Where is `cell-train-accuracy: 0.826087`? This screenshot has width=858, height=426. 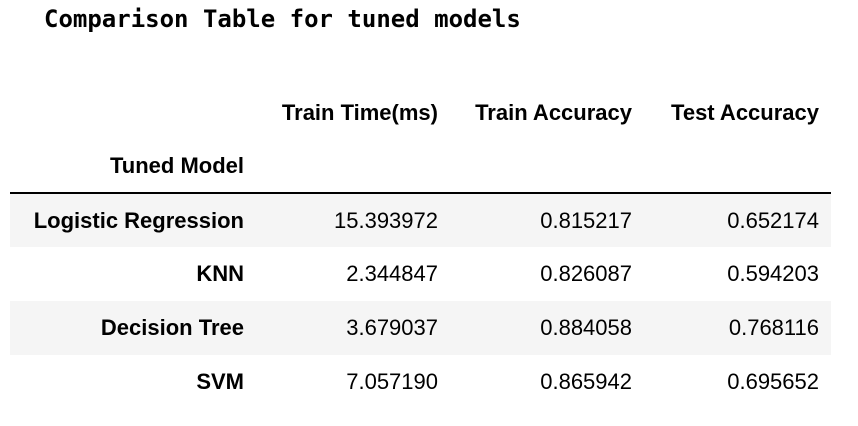 cell-train-accuracy: 0.826087 is located at coordinates (586, 273).